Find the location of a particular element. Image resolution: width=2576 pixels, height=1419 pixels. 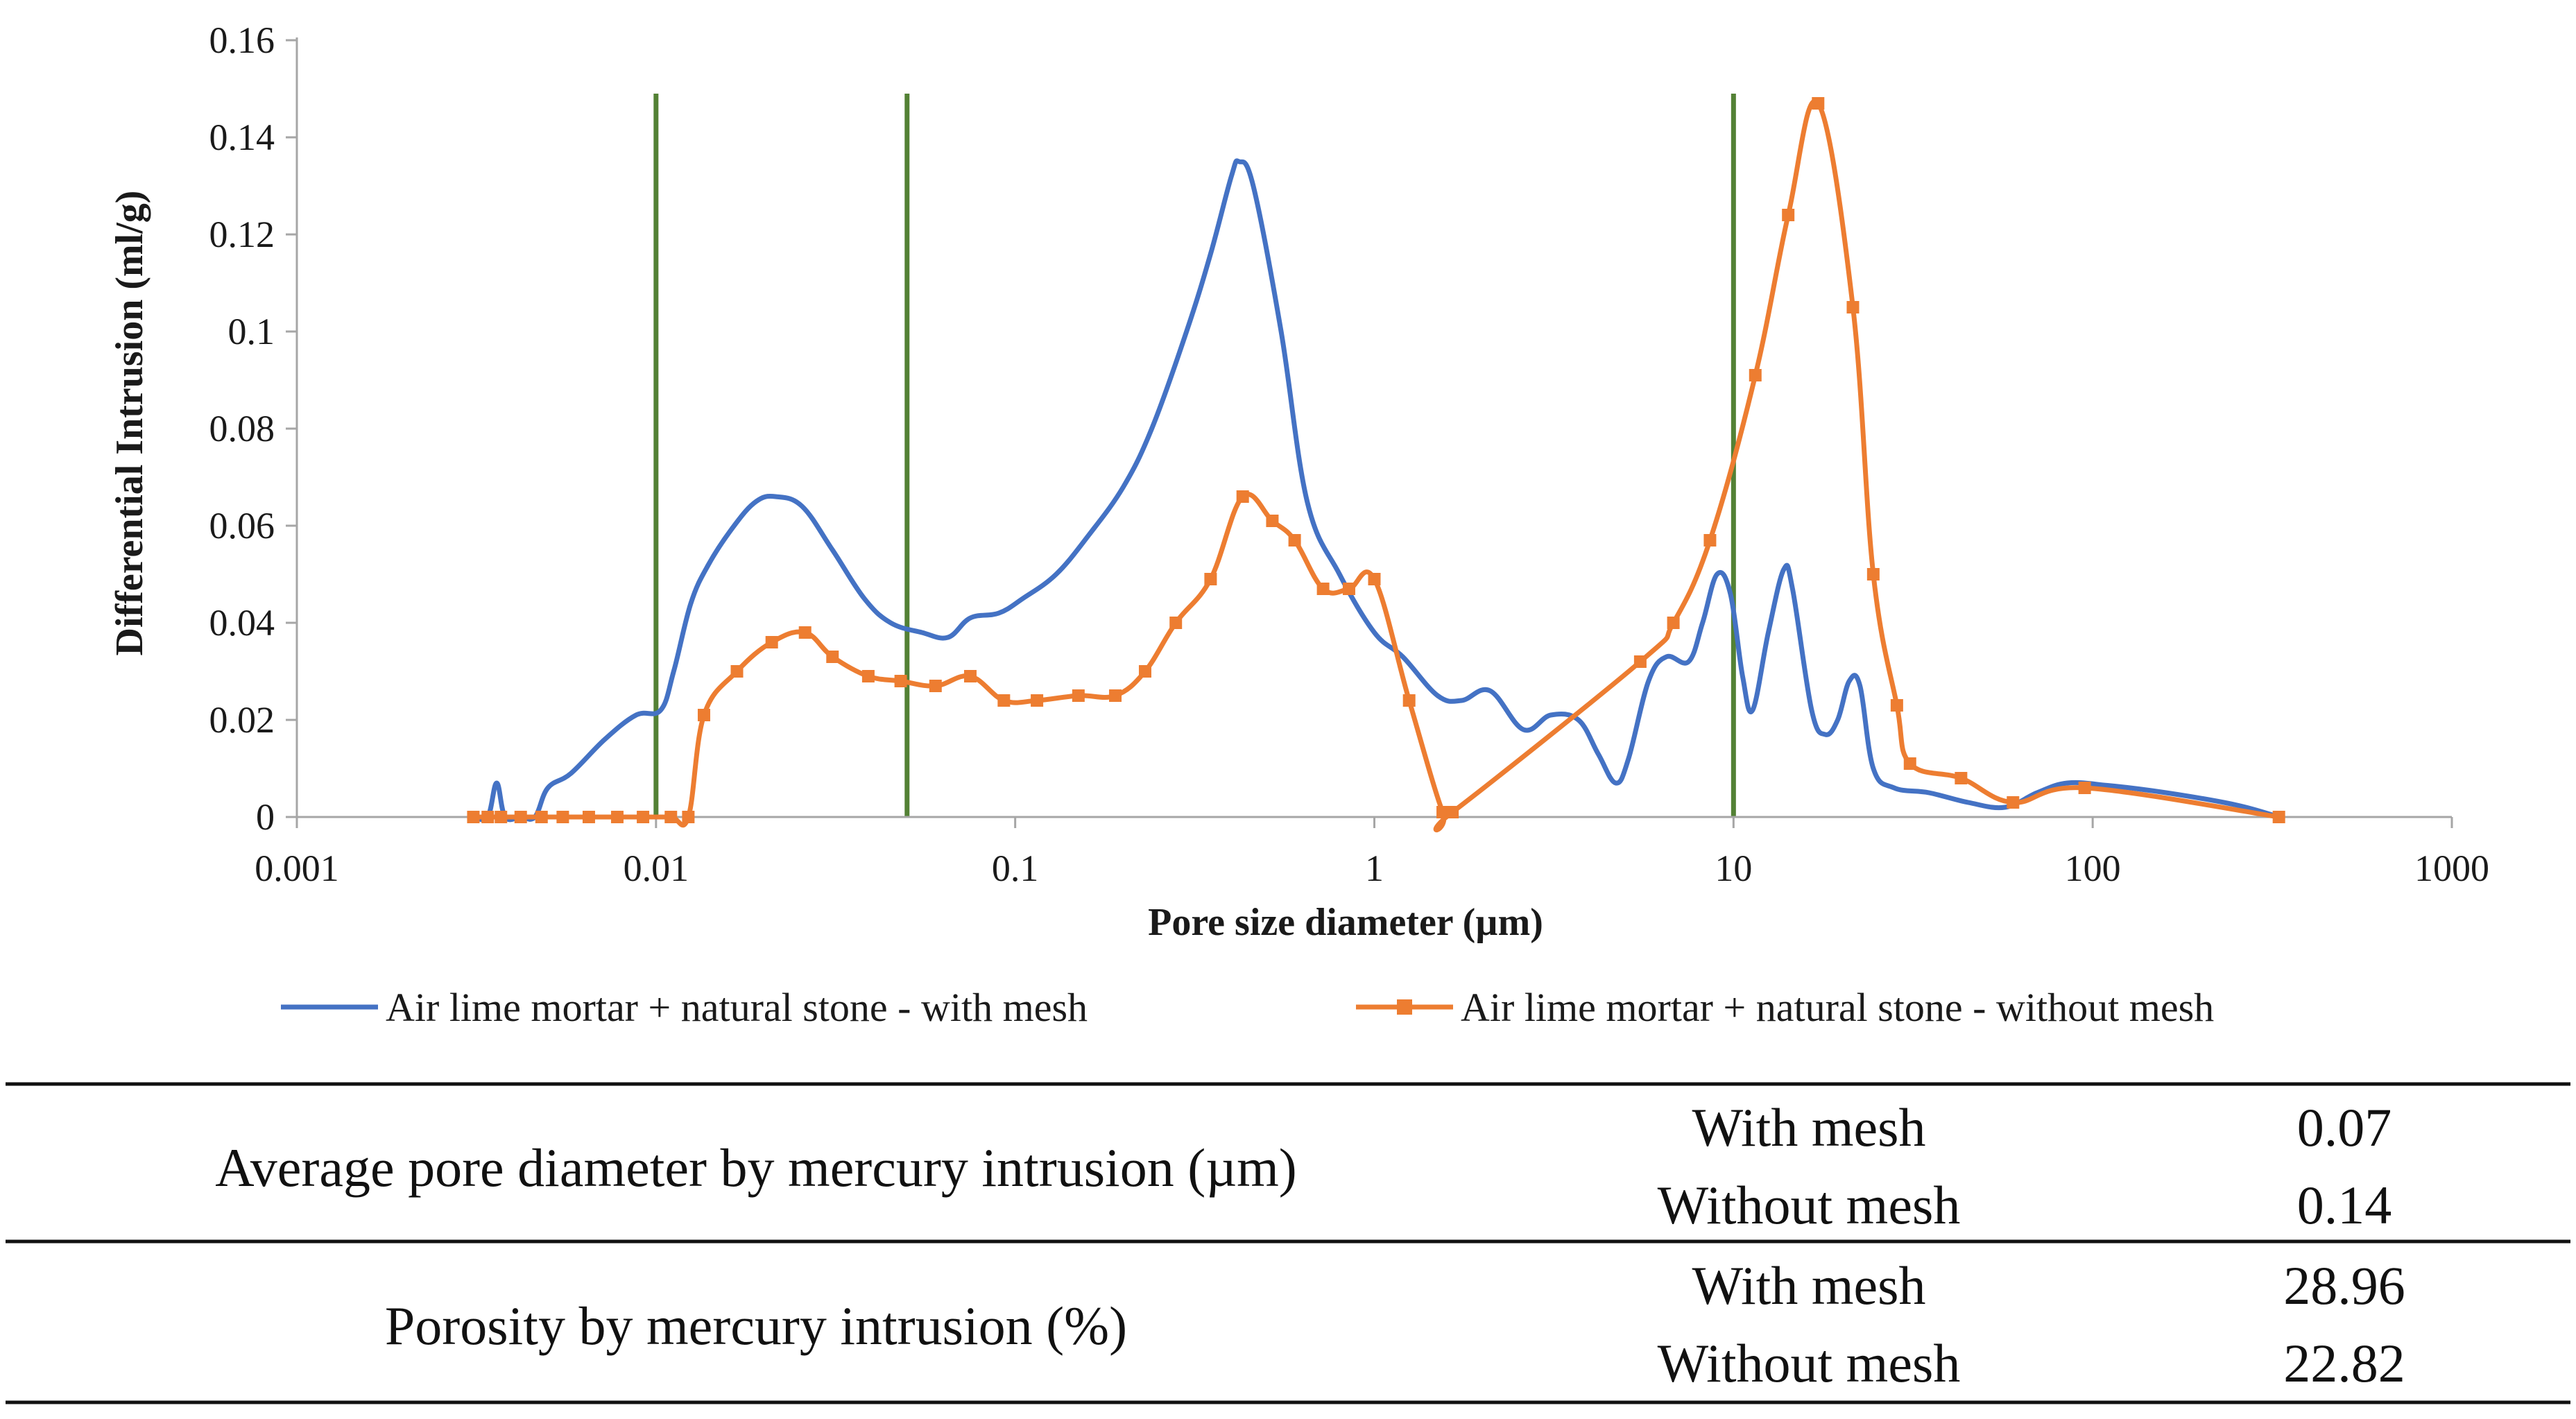

table-value-cell: 0.07 is located at coordinates (2344, 1127).